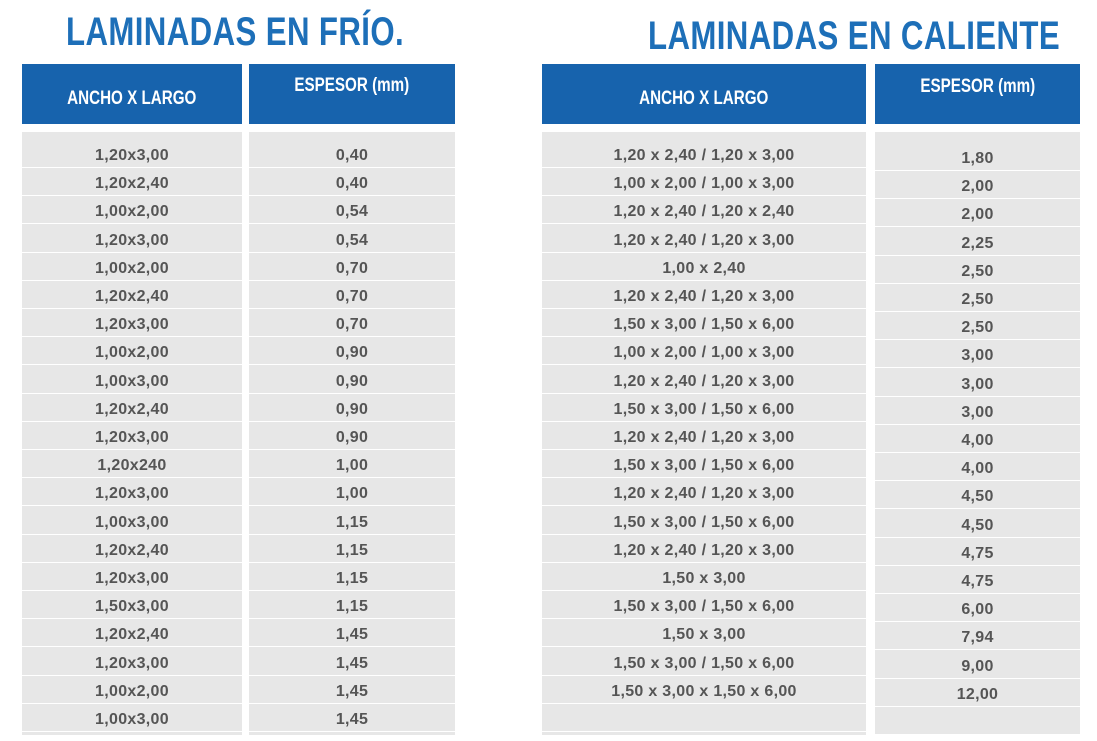 The height and width of the screenshot is (741, 1097). Describe the element at coordinates (235, 32) in the screenshot. I see `cold-rolled-title: LAMINADAS EN FRÍO.` at that location.